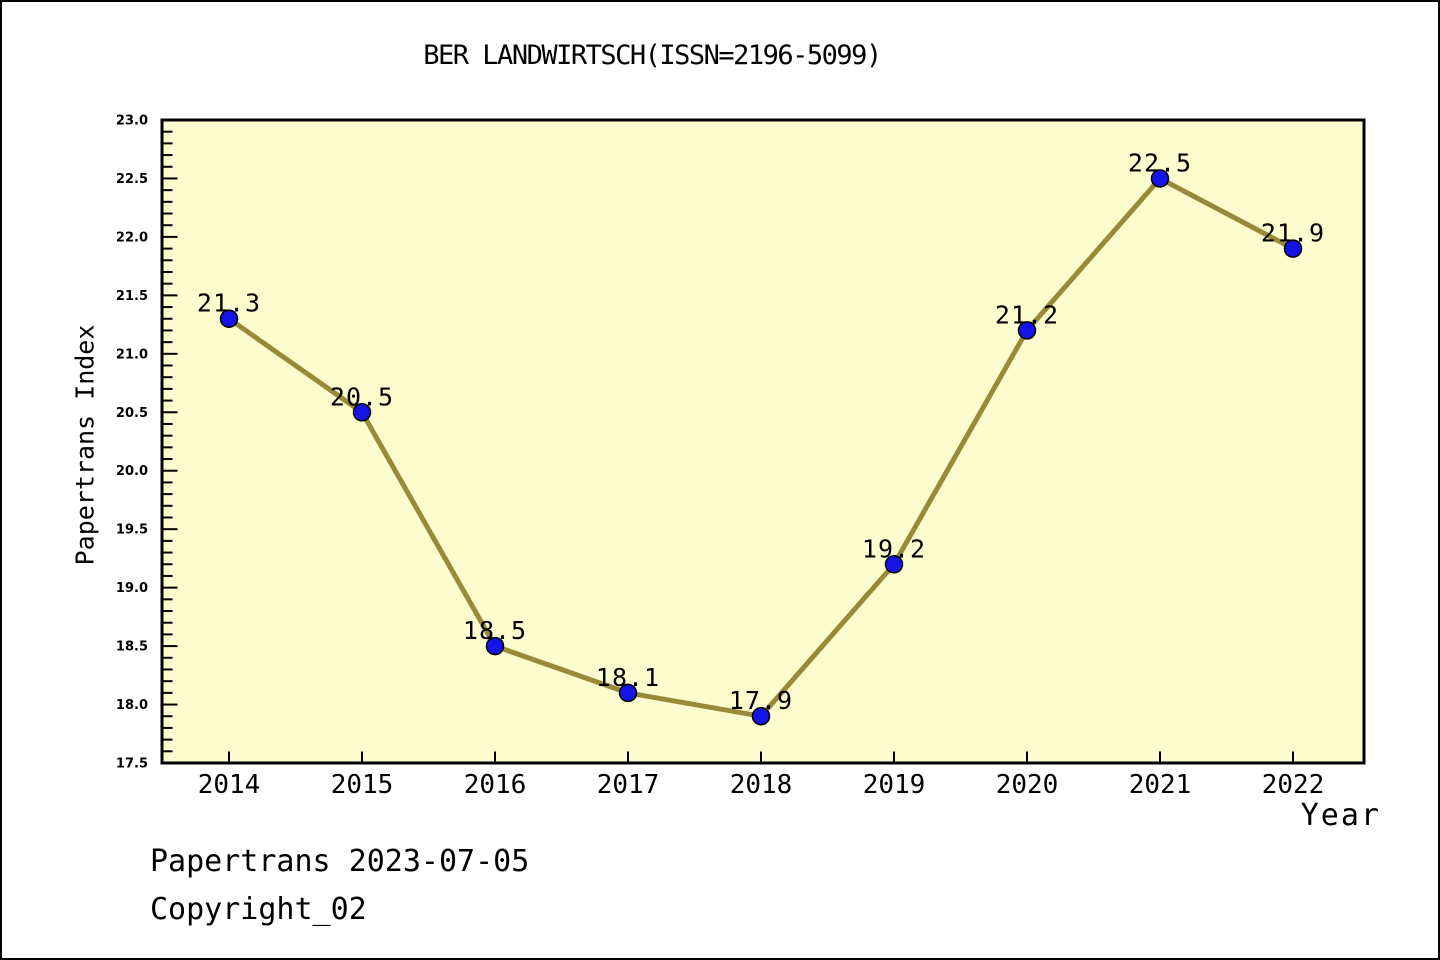 The width and height of the screenshot is (1440, 960). What do you see at coordinates (1027, 785) in the screenshot?
I see `x-tick-label: 2020` at bounding box center [1027, 785].